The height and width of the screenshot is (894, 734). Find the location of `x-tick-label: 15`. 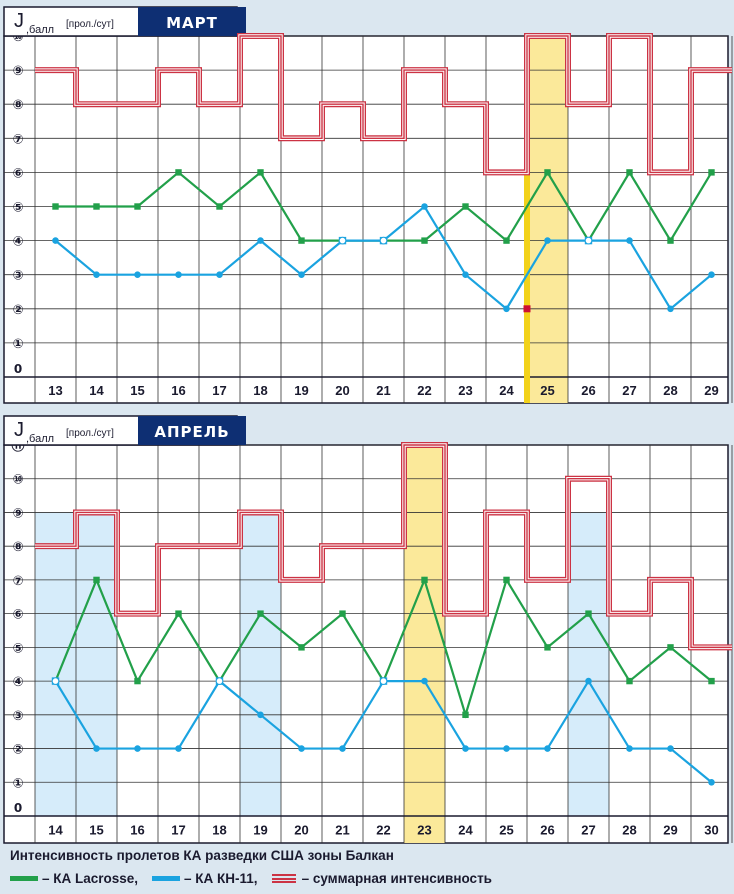

x-tick-label: 15 is located at coordinates (96, 830).